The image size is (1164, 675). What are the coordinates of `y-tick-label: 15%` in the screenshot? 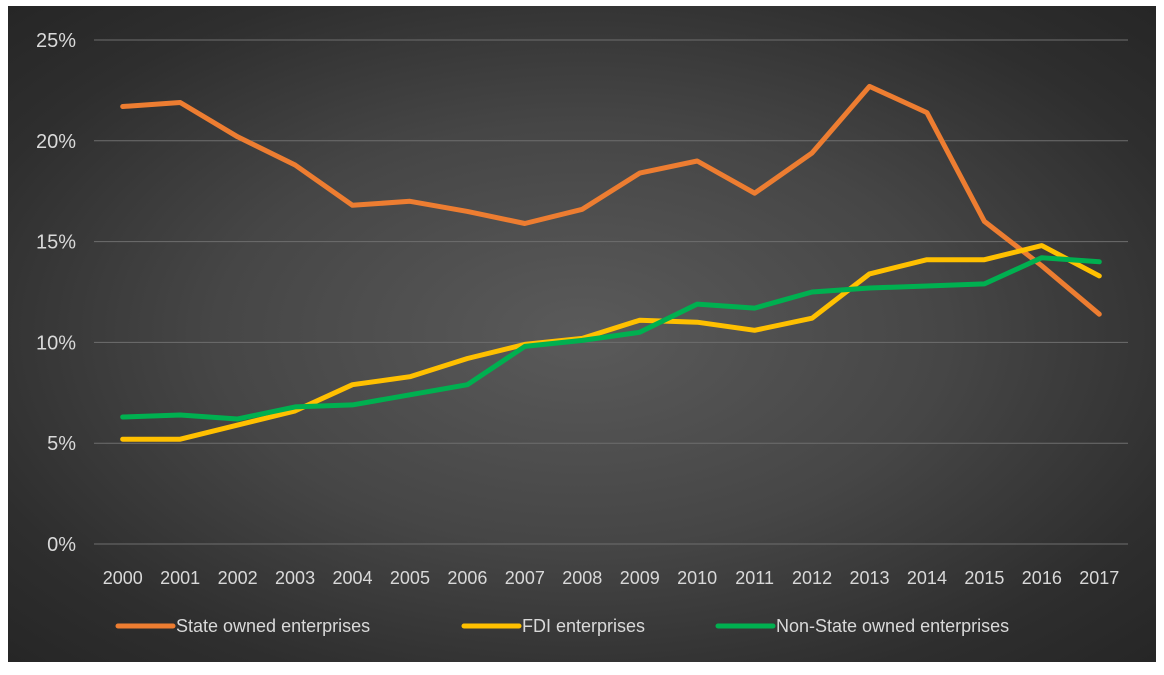 It's located at (56, 243).